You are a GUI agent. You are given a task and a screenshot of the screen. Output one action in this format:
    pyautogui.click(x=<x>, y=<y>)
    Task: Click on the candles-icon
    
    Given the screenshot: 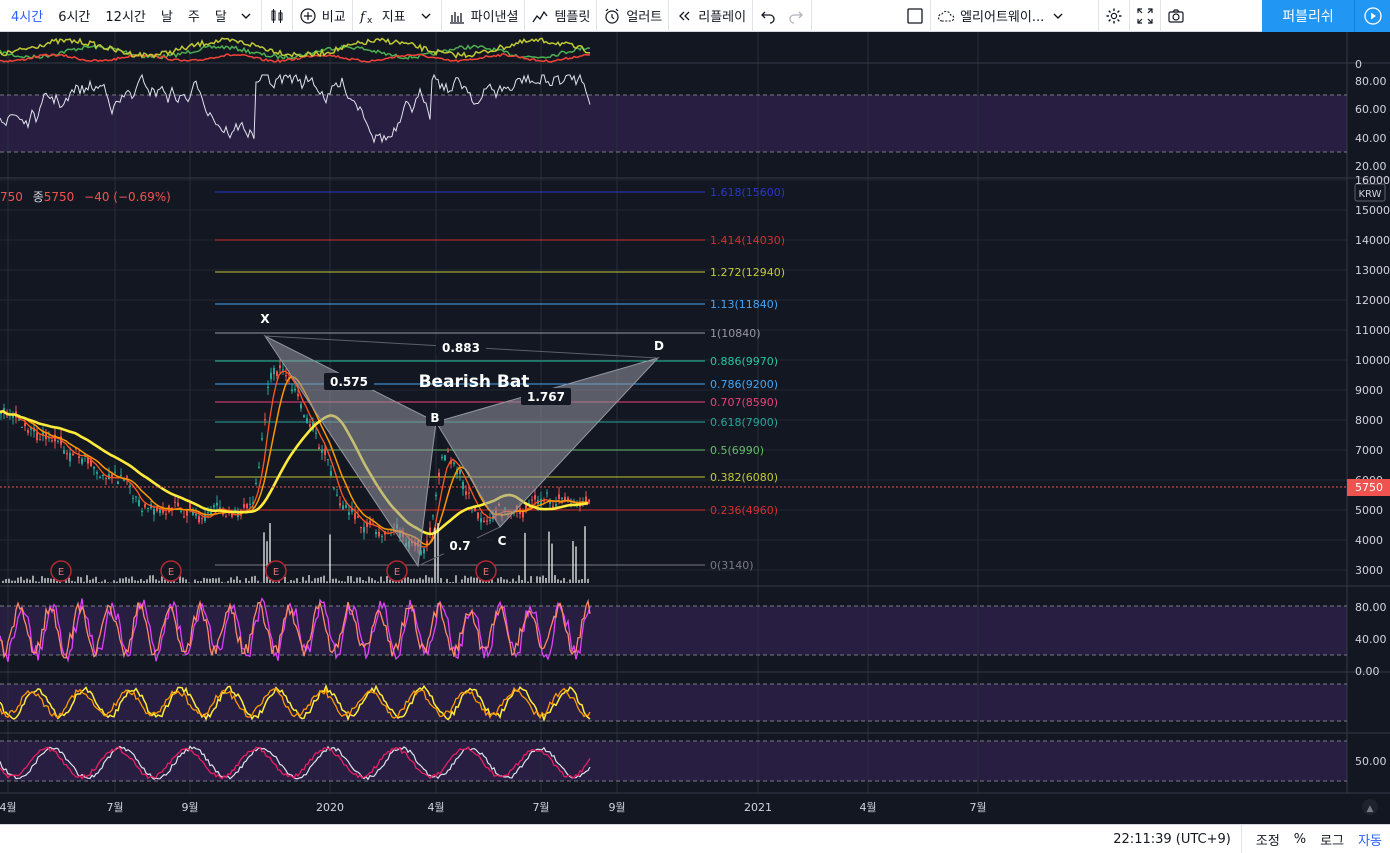 What is the action you would take?
    pyautogui.click(x=277, y=16)
    